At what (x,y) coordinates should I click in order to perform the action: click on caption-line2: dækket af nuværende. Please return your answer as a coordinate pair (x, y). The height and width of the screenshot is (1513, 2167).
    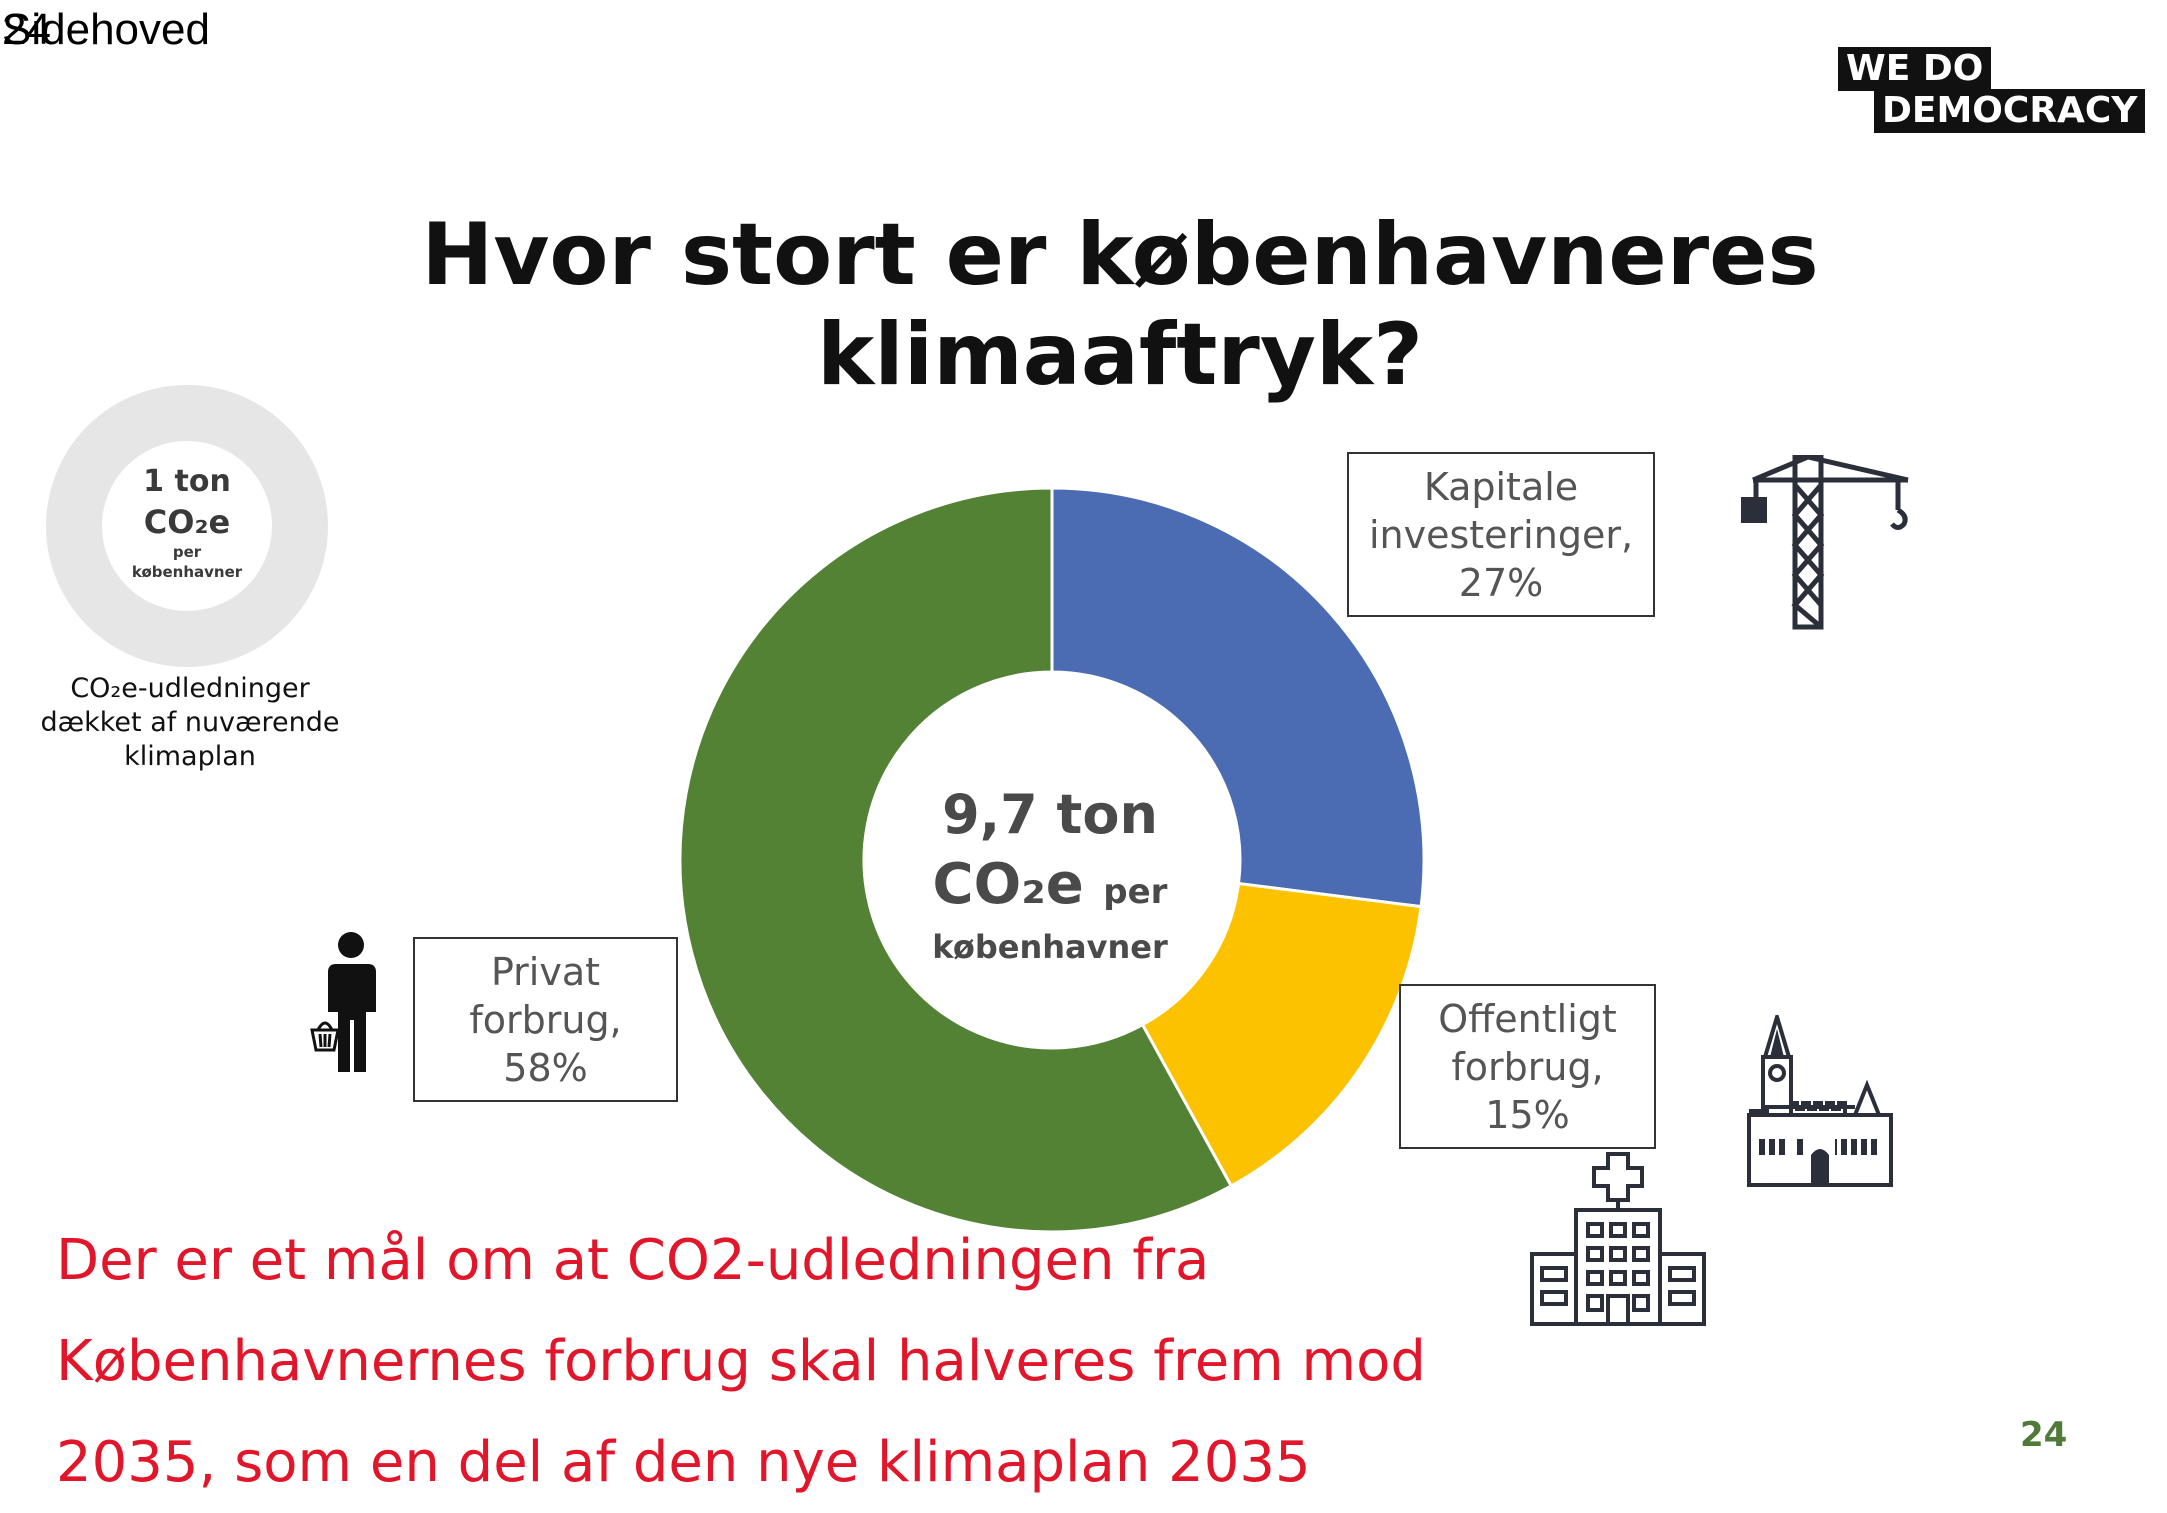
    Looking at the image, I should click on (190, 722).